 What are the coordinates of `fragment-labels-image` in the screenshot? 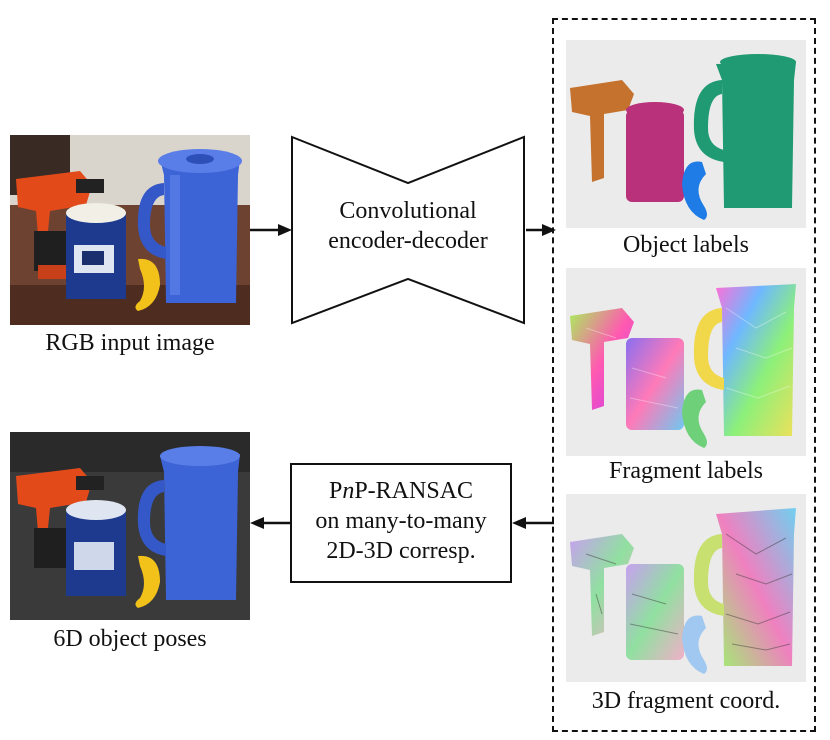 It's located at (686, 362).